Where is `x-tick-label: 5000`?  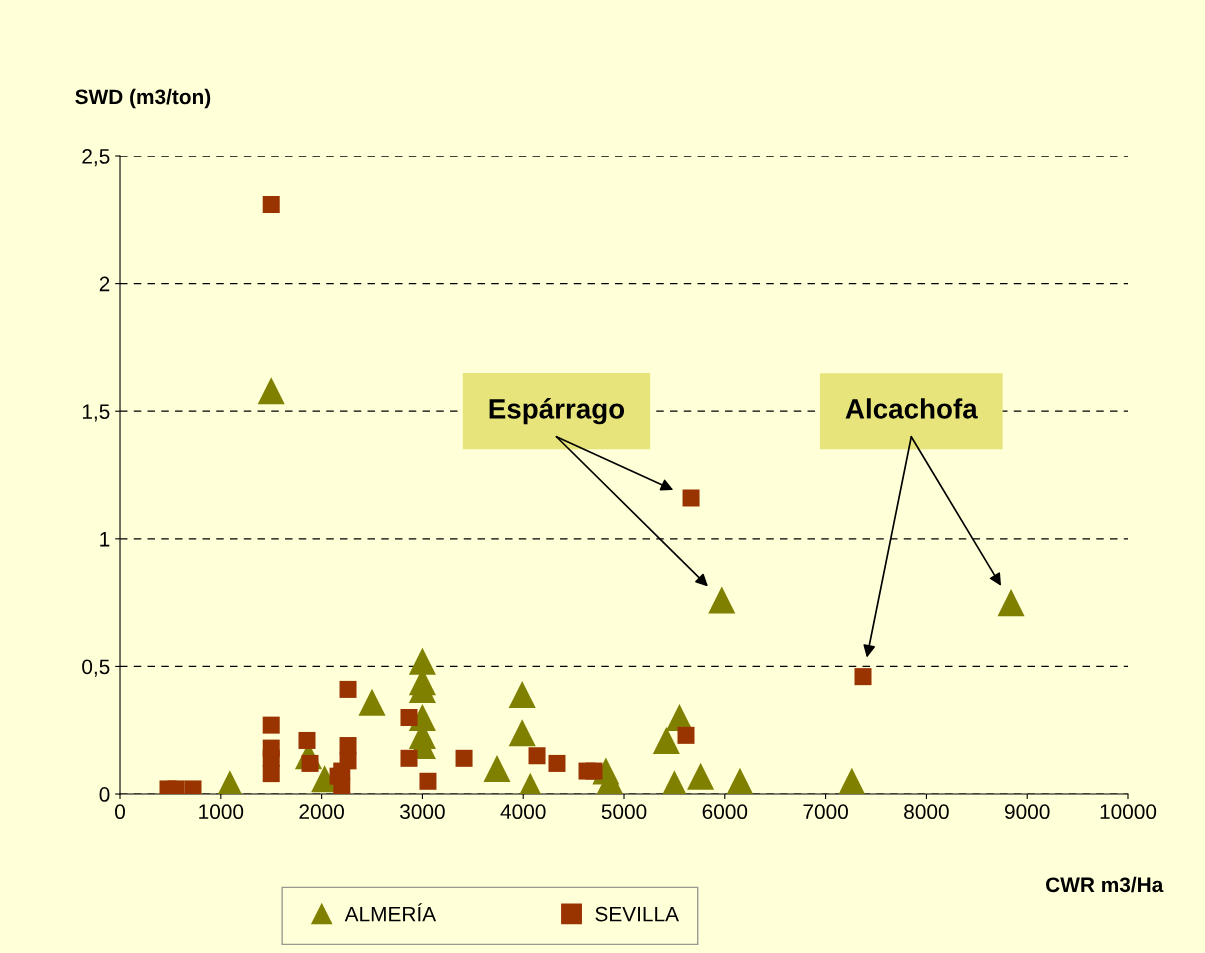 x-tick-label: 5000 is located at coordinates (624, 812).